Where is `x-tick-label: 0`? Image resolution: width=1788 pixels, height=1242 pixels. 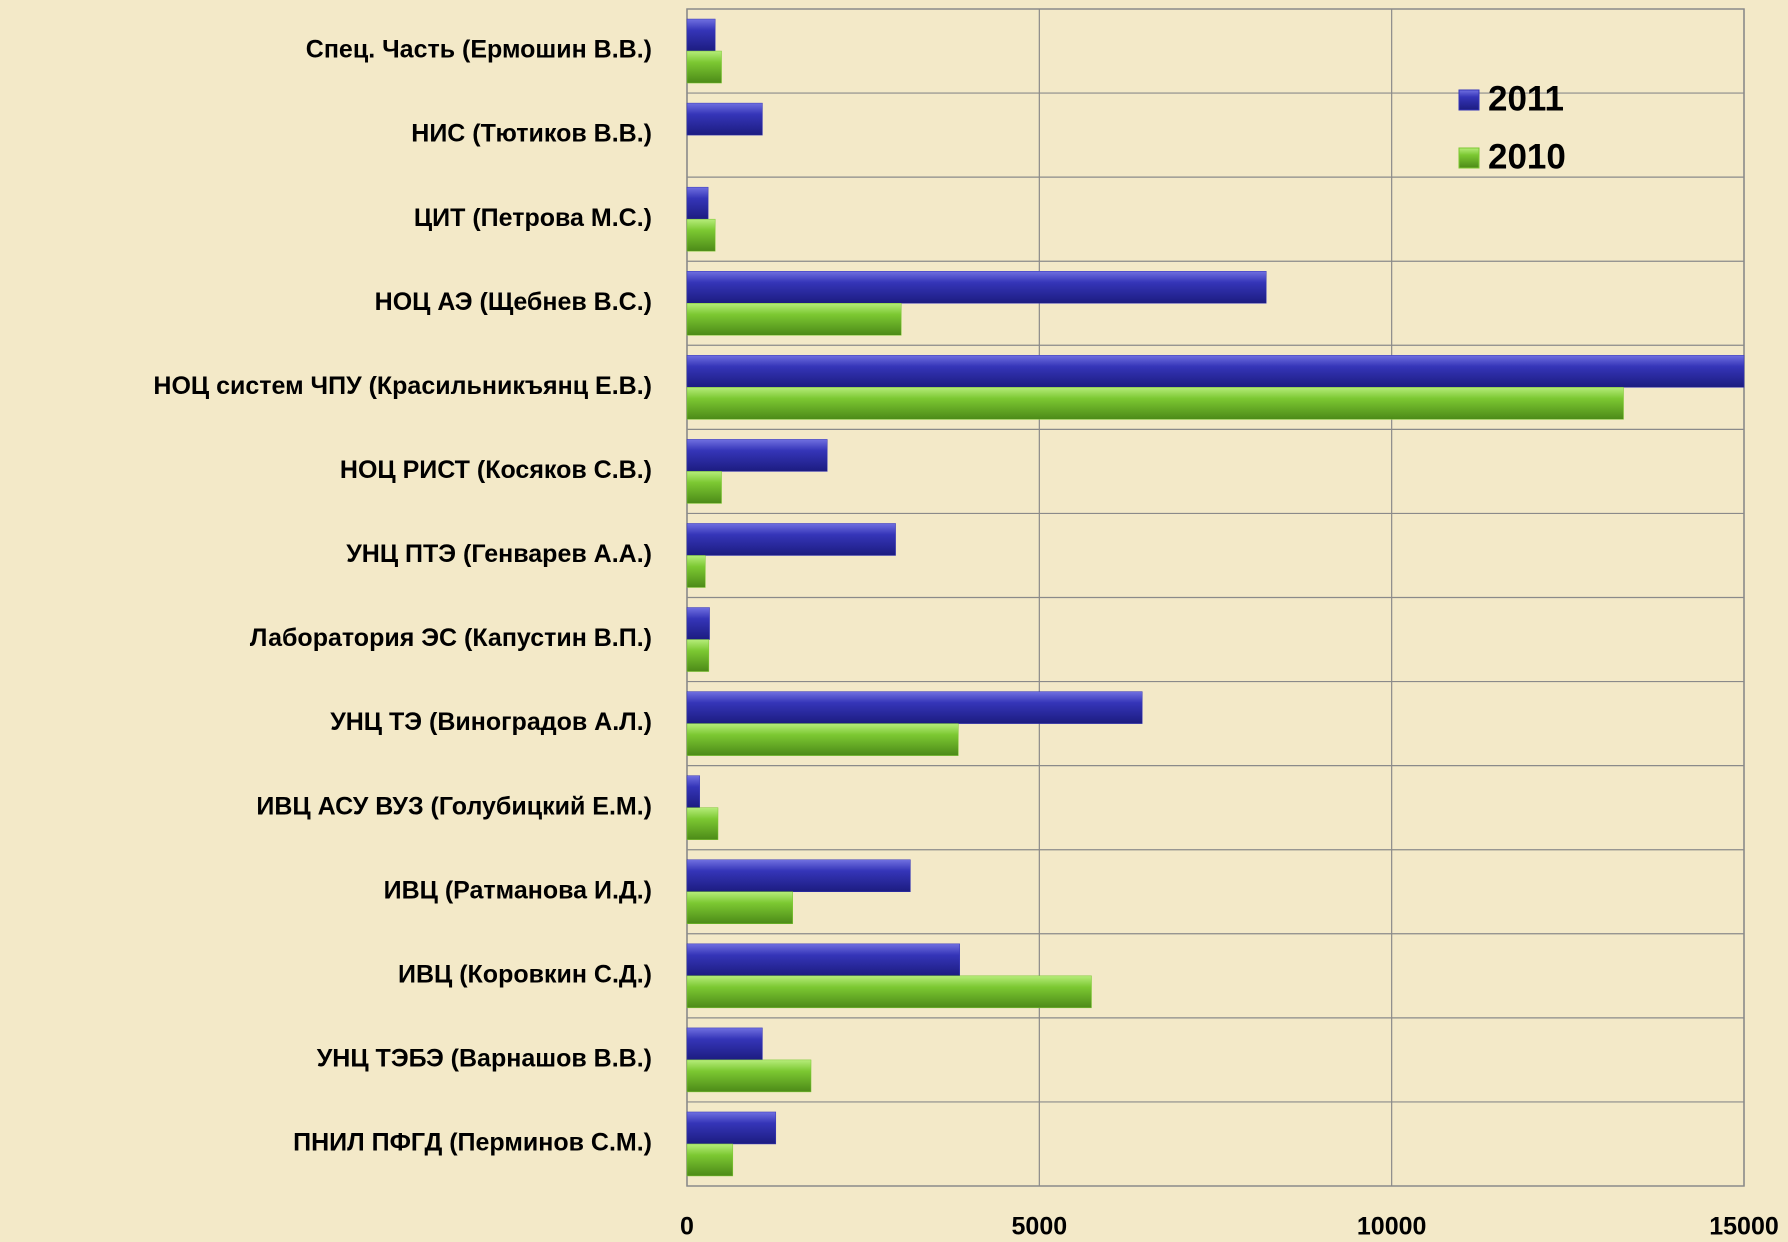
x-tick-label: 0 is located at coordinates (687, 1227).